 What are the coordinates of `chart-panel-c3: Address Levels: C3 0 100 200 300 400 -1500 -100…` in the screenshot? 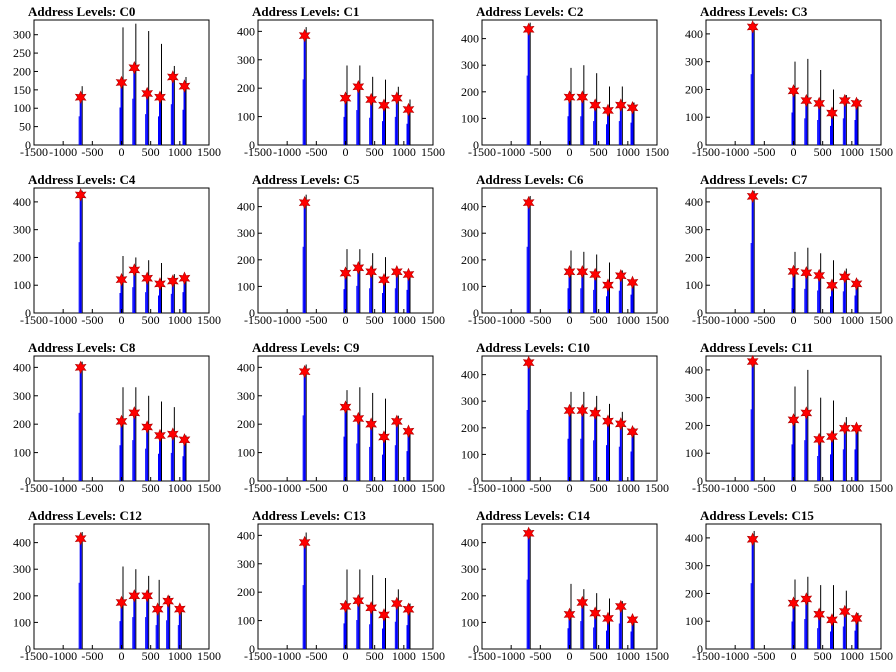 It's located at (784, 84).